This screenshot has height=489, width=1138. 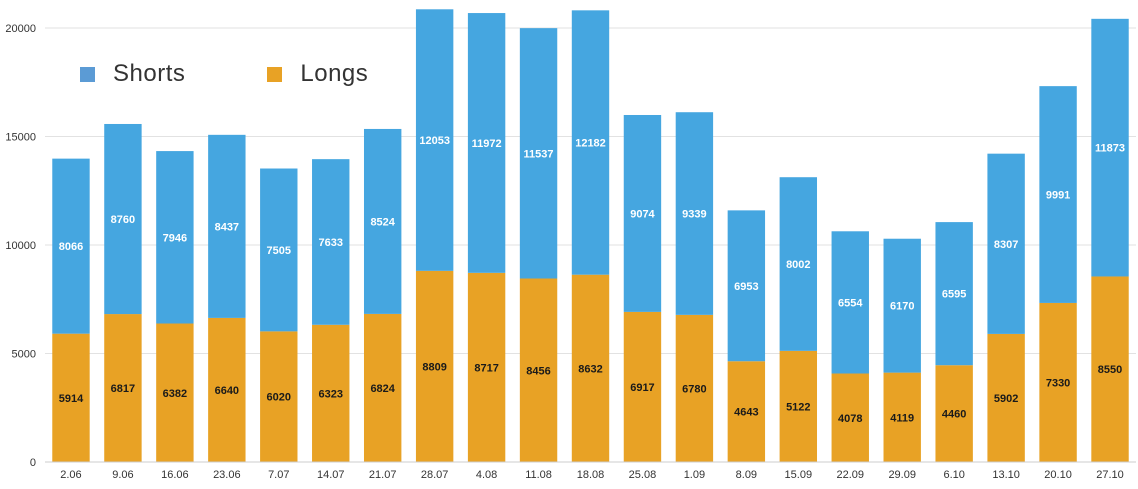 I want to click on data-label-longs: 4119, so click(x=902, y=418).